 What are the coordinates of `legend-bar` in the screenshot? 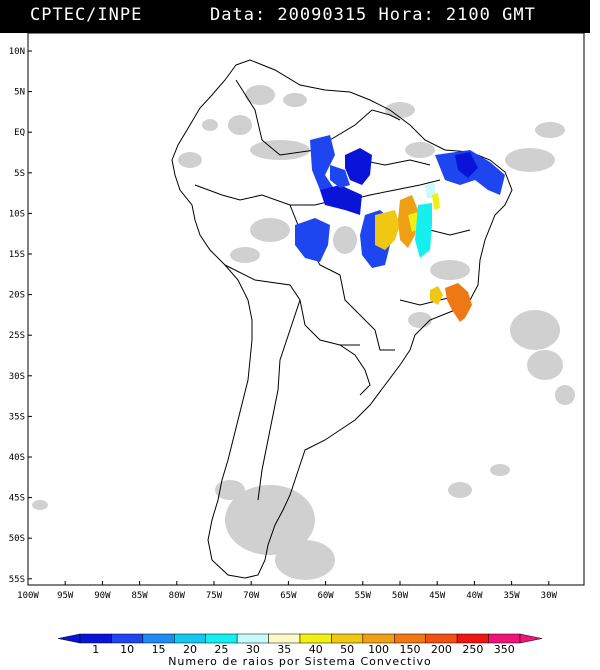 It's located at (300, 638).